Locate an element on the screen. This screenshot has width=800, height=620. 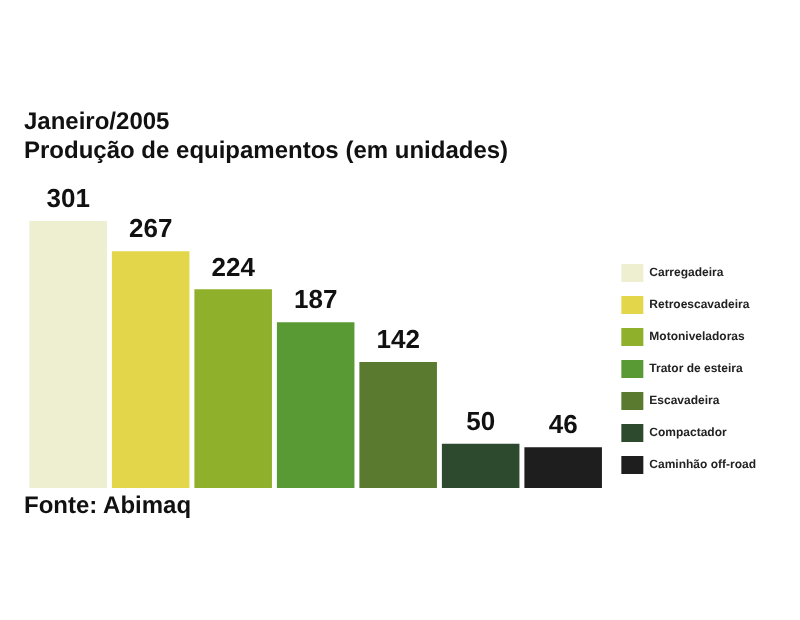
data-label: 224 is located at coordinates (234, 266).